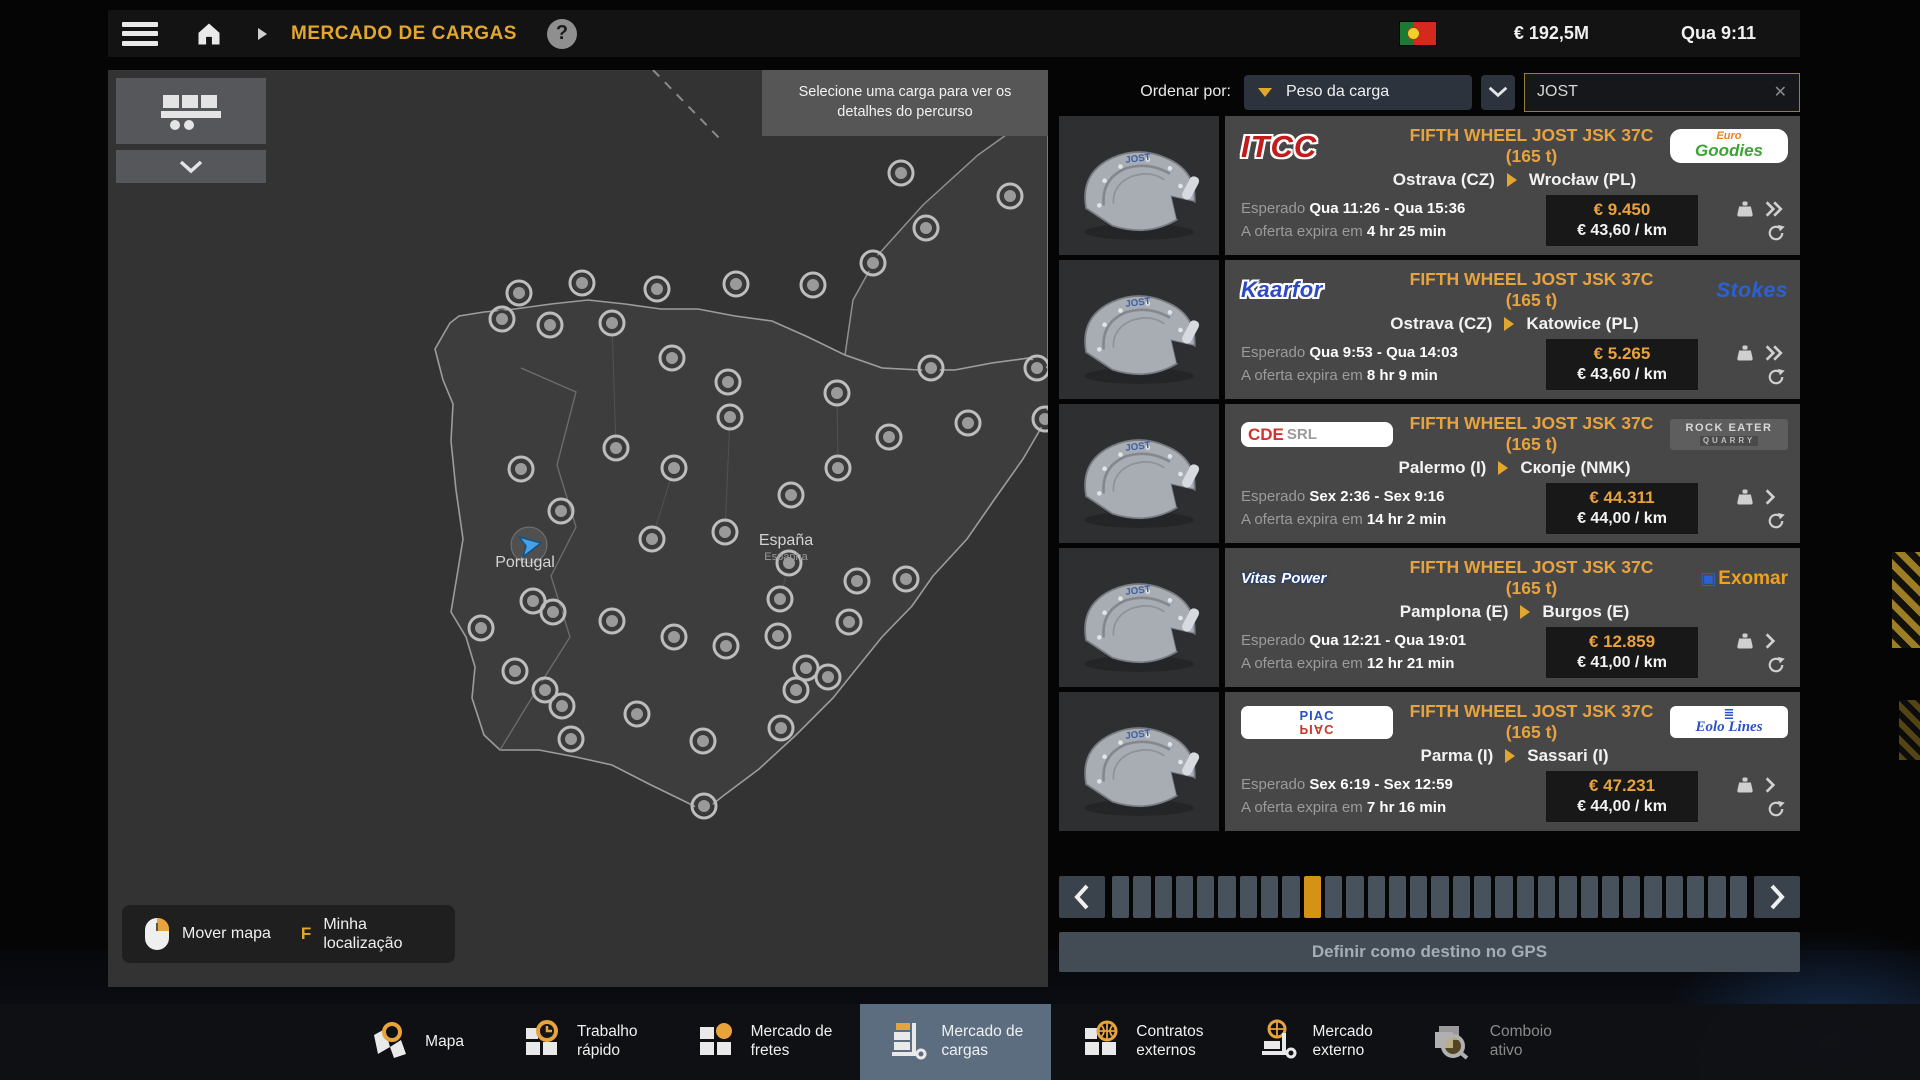  What do you see at coordinates (1312, 897) in the screenshot?
I see `page-segment-active` at bounding box center [1312, 897].